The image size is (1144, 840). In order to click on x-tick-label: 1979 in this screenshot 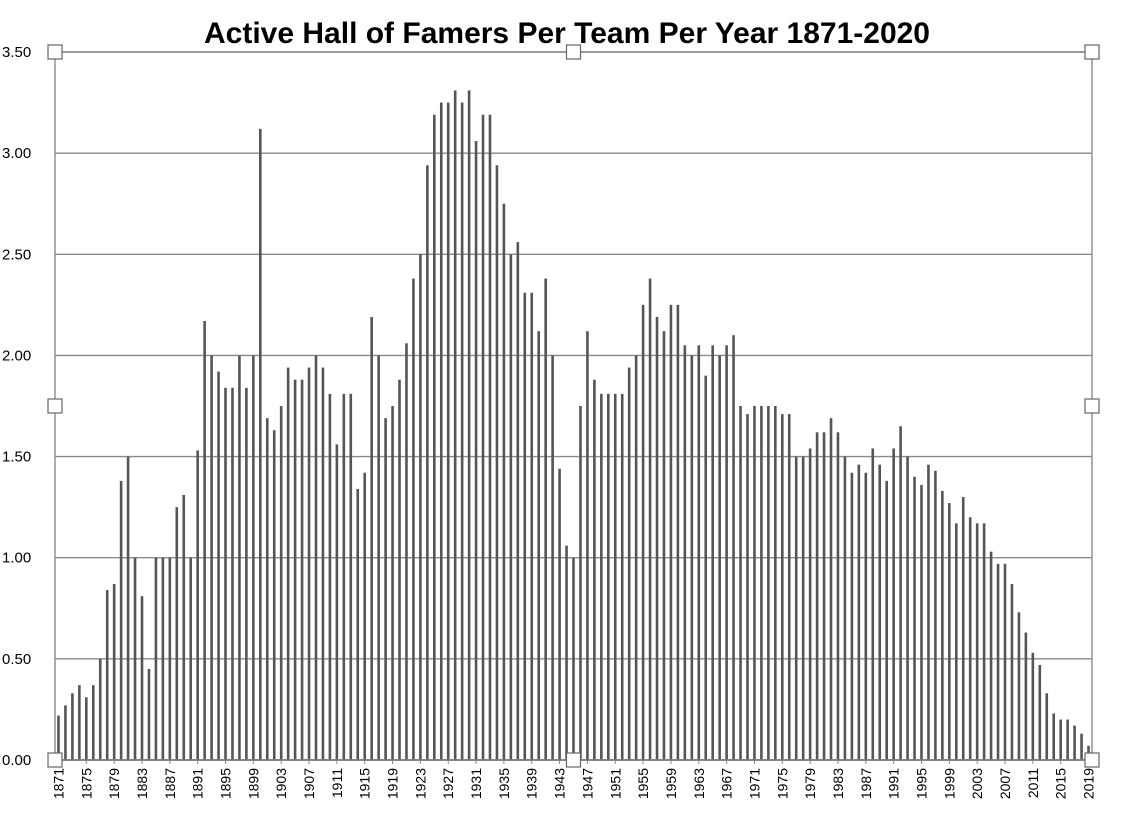, I will do `click(810, 783)`.